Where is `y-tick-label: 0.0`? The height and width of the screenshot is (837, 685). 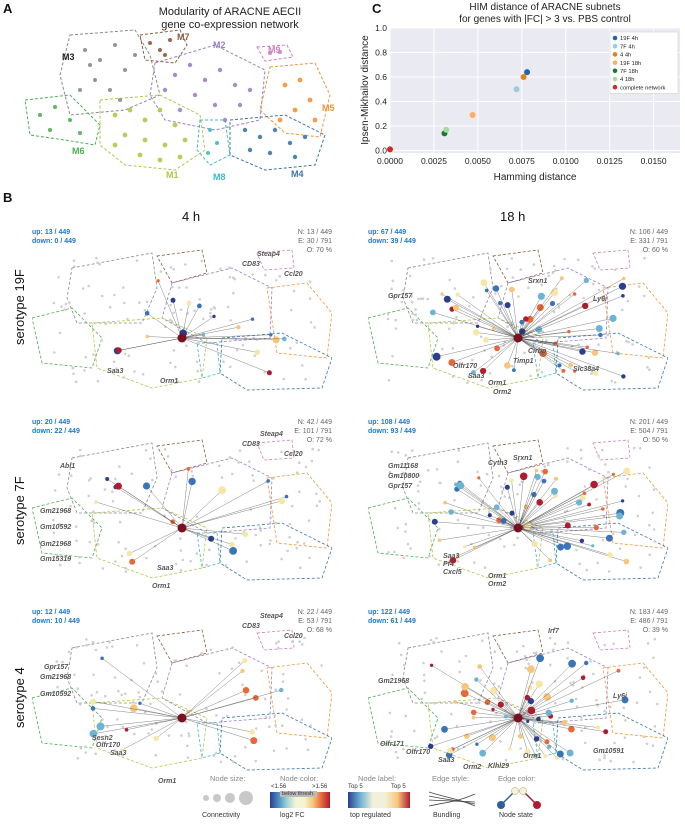
y-tick-label: 0.0 is located at coordinates (381, 151).